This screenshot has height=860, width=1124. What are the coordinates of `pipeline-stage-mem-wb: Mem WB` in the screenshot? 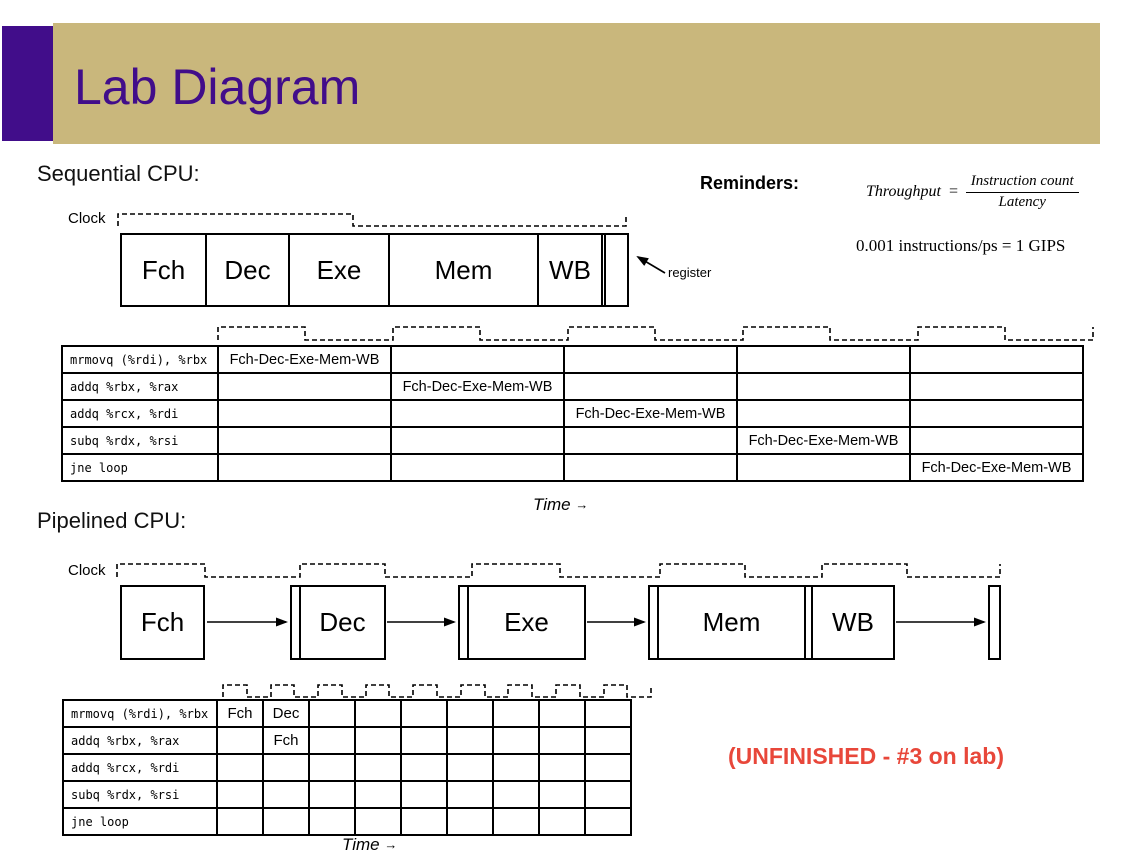 It's located at (771, 622).